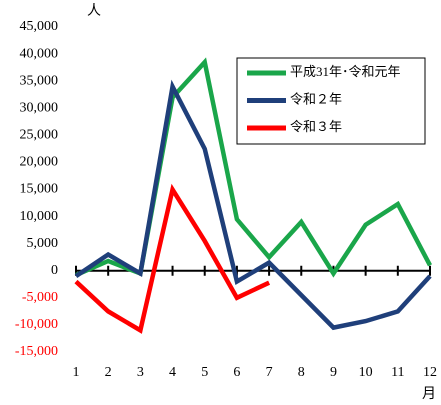  What do you see at coordinates (204, 372) in the screenshot?
I see `x-tick-label: 5` at bounding box center [204, 372].